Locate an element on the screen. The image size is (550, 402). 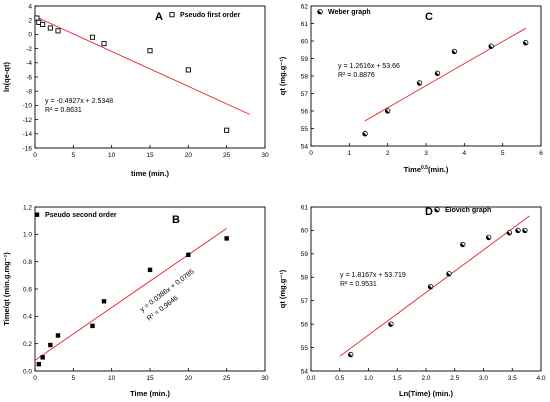
x-tick-label: 3 is located at coordinates (426, 153).